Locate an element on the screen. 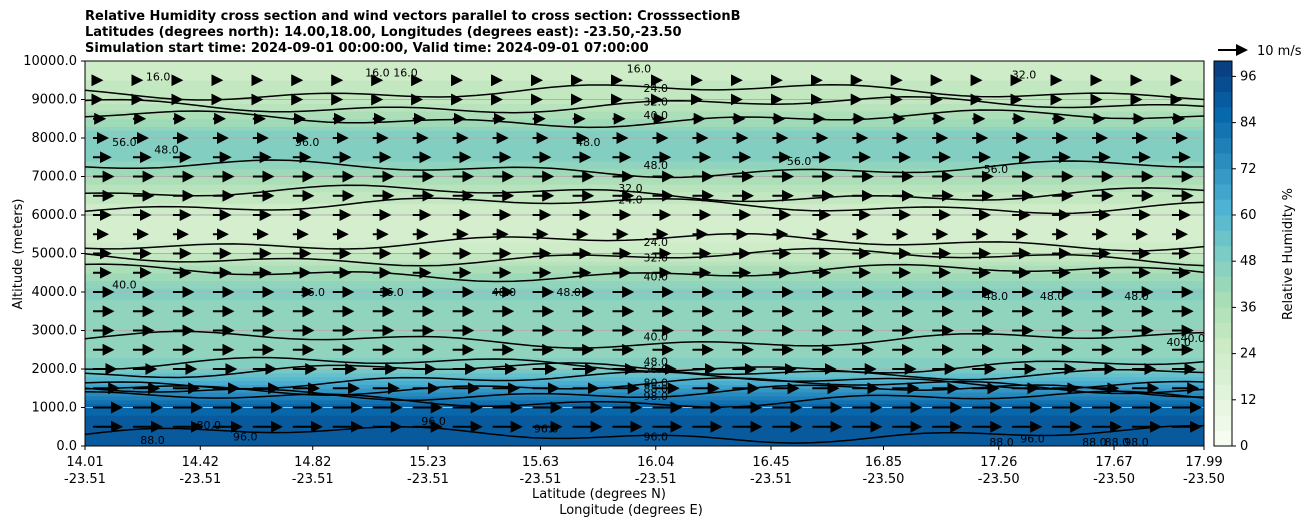 The height and width of the screenshot is (526, 1304). contour-label: 32.0 is located at coordinates (630, 188).